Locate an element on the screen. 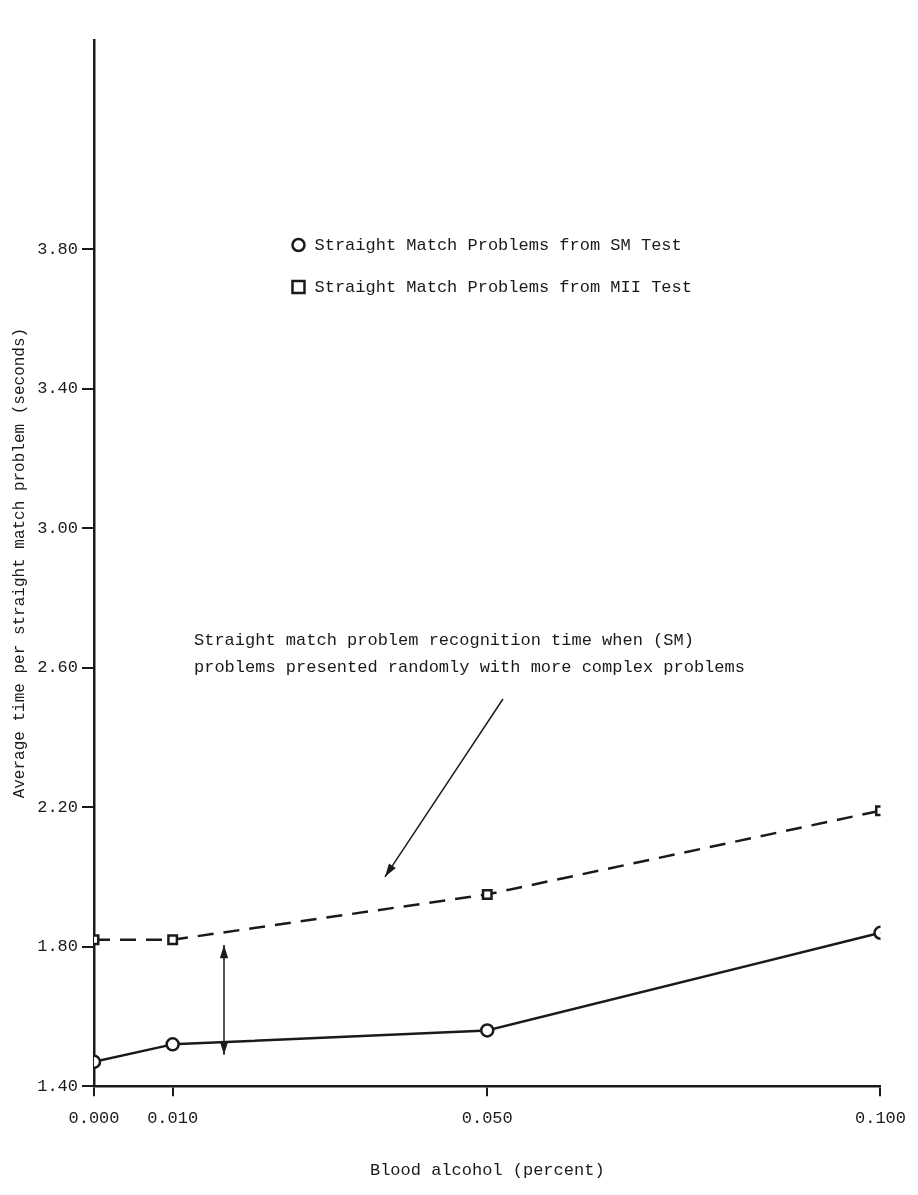 The image size is (918, 1195). x-tick-label: 0.010 is located at coordinates (173, 1118).